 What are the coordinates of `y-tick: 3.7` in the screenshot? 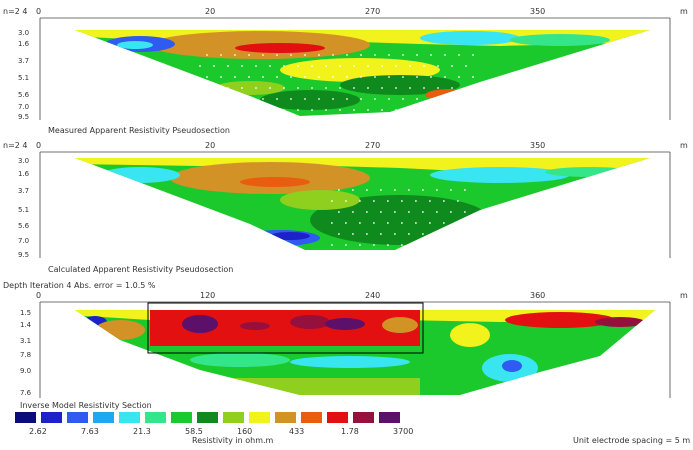 It's located at (23, 191).